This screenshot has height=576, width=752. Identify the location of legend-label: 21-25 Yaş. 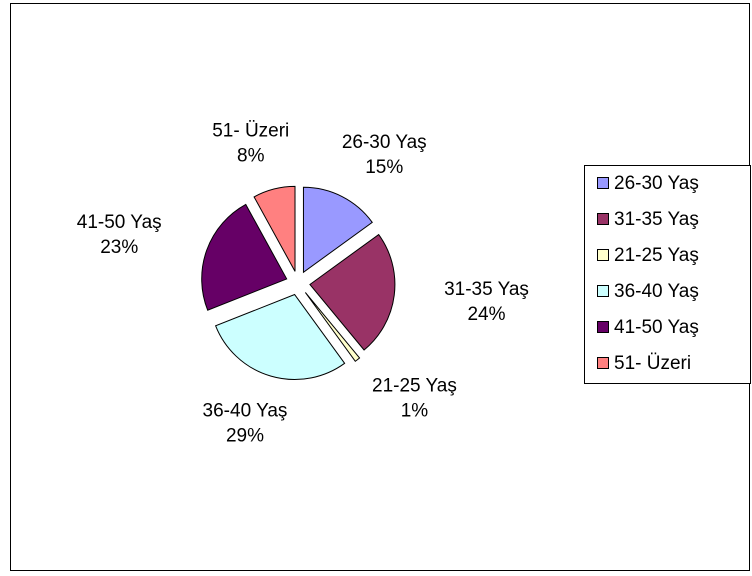
(656, 255).